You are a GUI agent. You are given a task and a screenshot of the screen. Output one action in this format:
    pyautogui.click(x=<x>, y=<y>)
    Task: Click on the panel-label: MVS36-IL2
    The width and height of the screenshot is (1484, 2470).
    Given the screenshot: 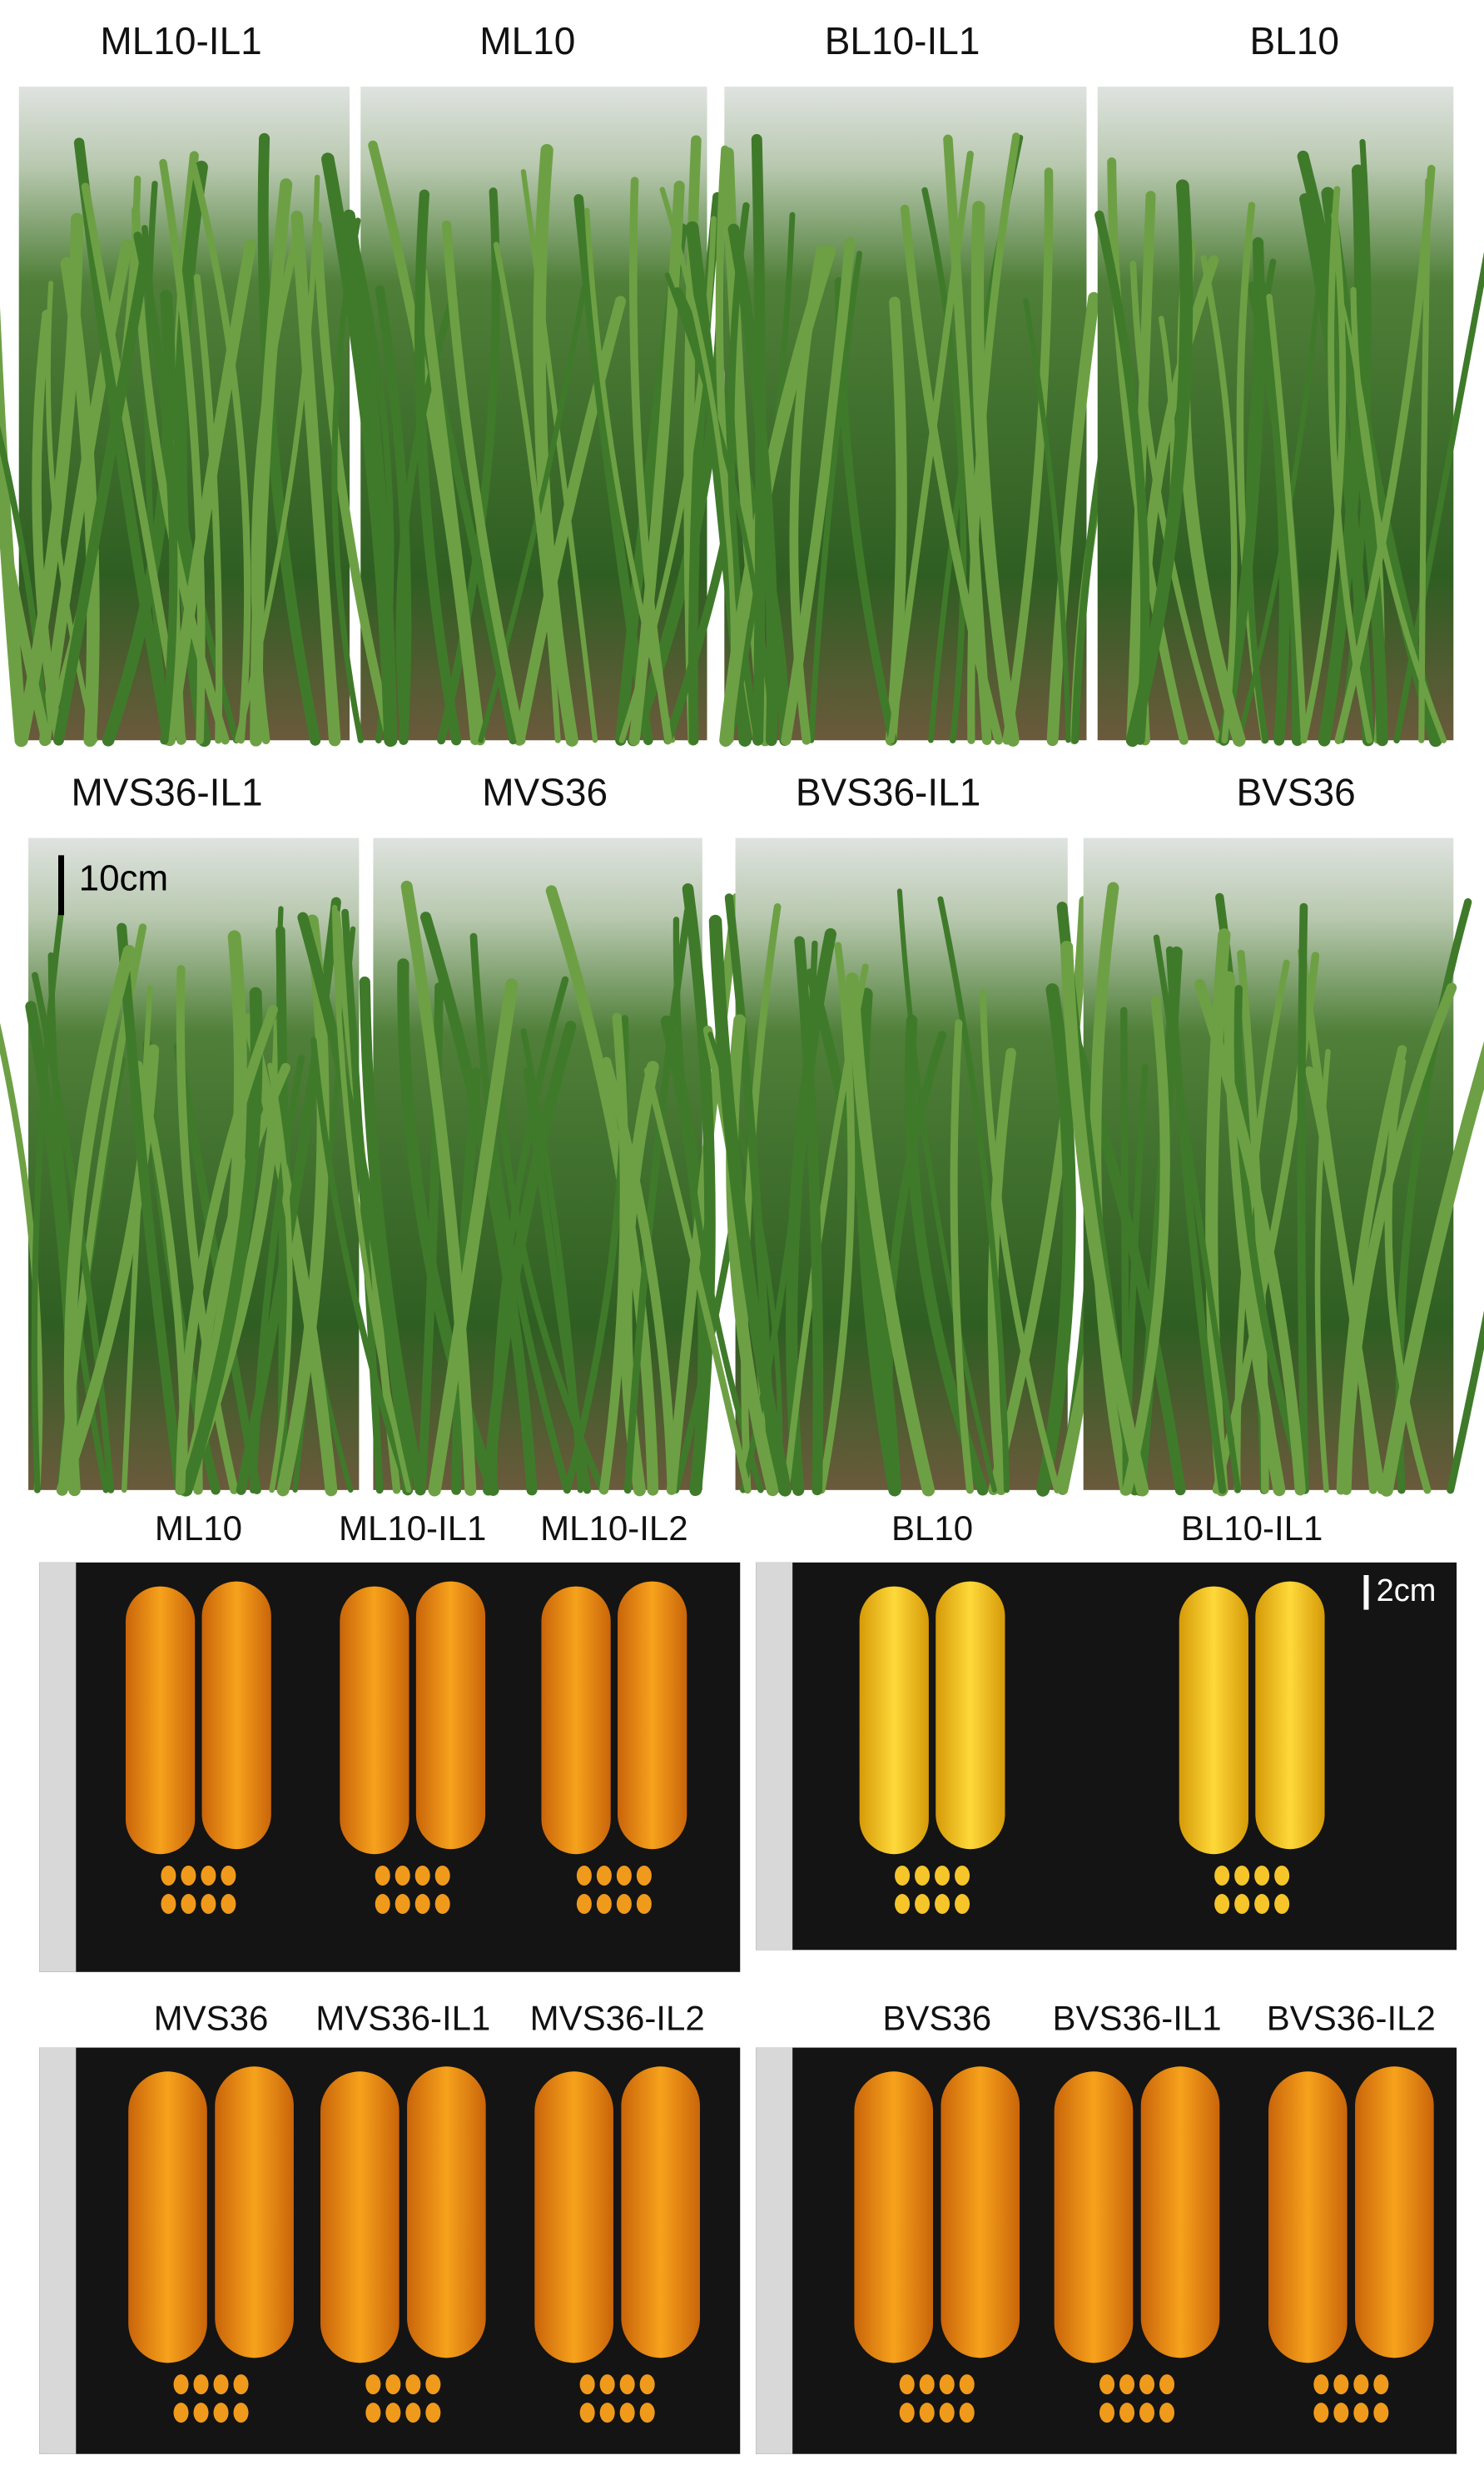 What is the action you would take?
    pyautogui.click(x=618, y=2019)
    